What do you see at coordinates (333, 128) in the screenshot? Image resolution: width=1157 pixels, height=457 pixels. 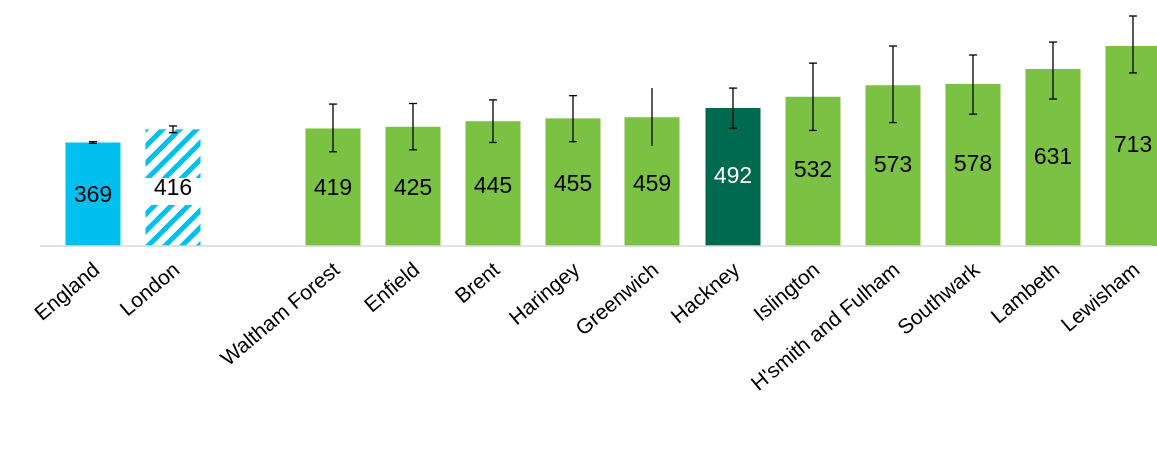 I see `error-bar-waltham-forest` at bounding box center [333, 128].